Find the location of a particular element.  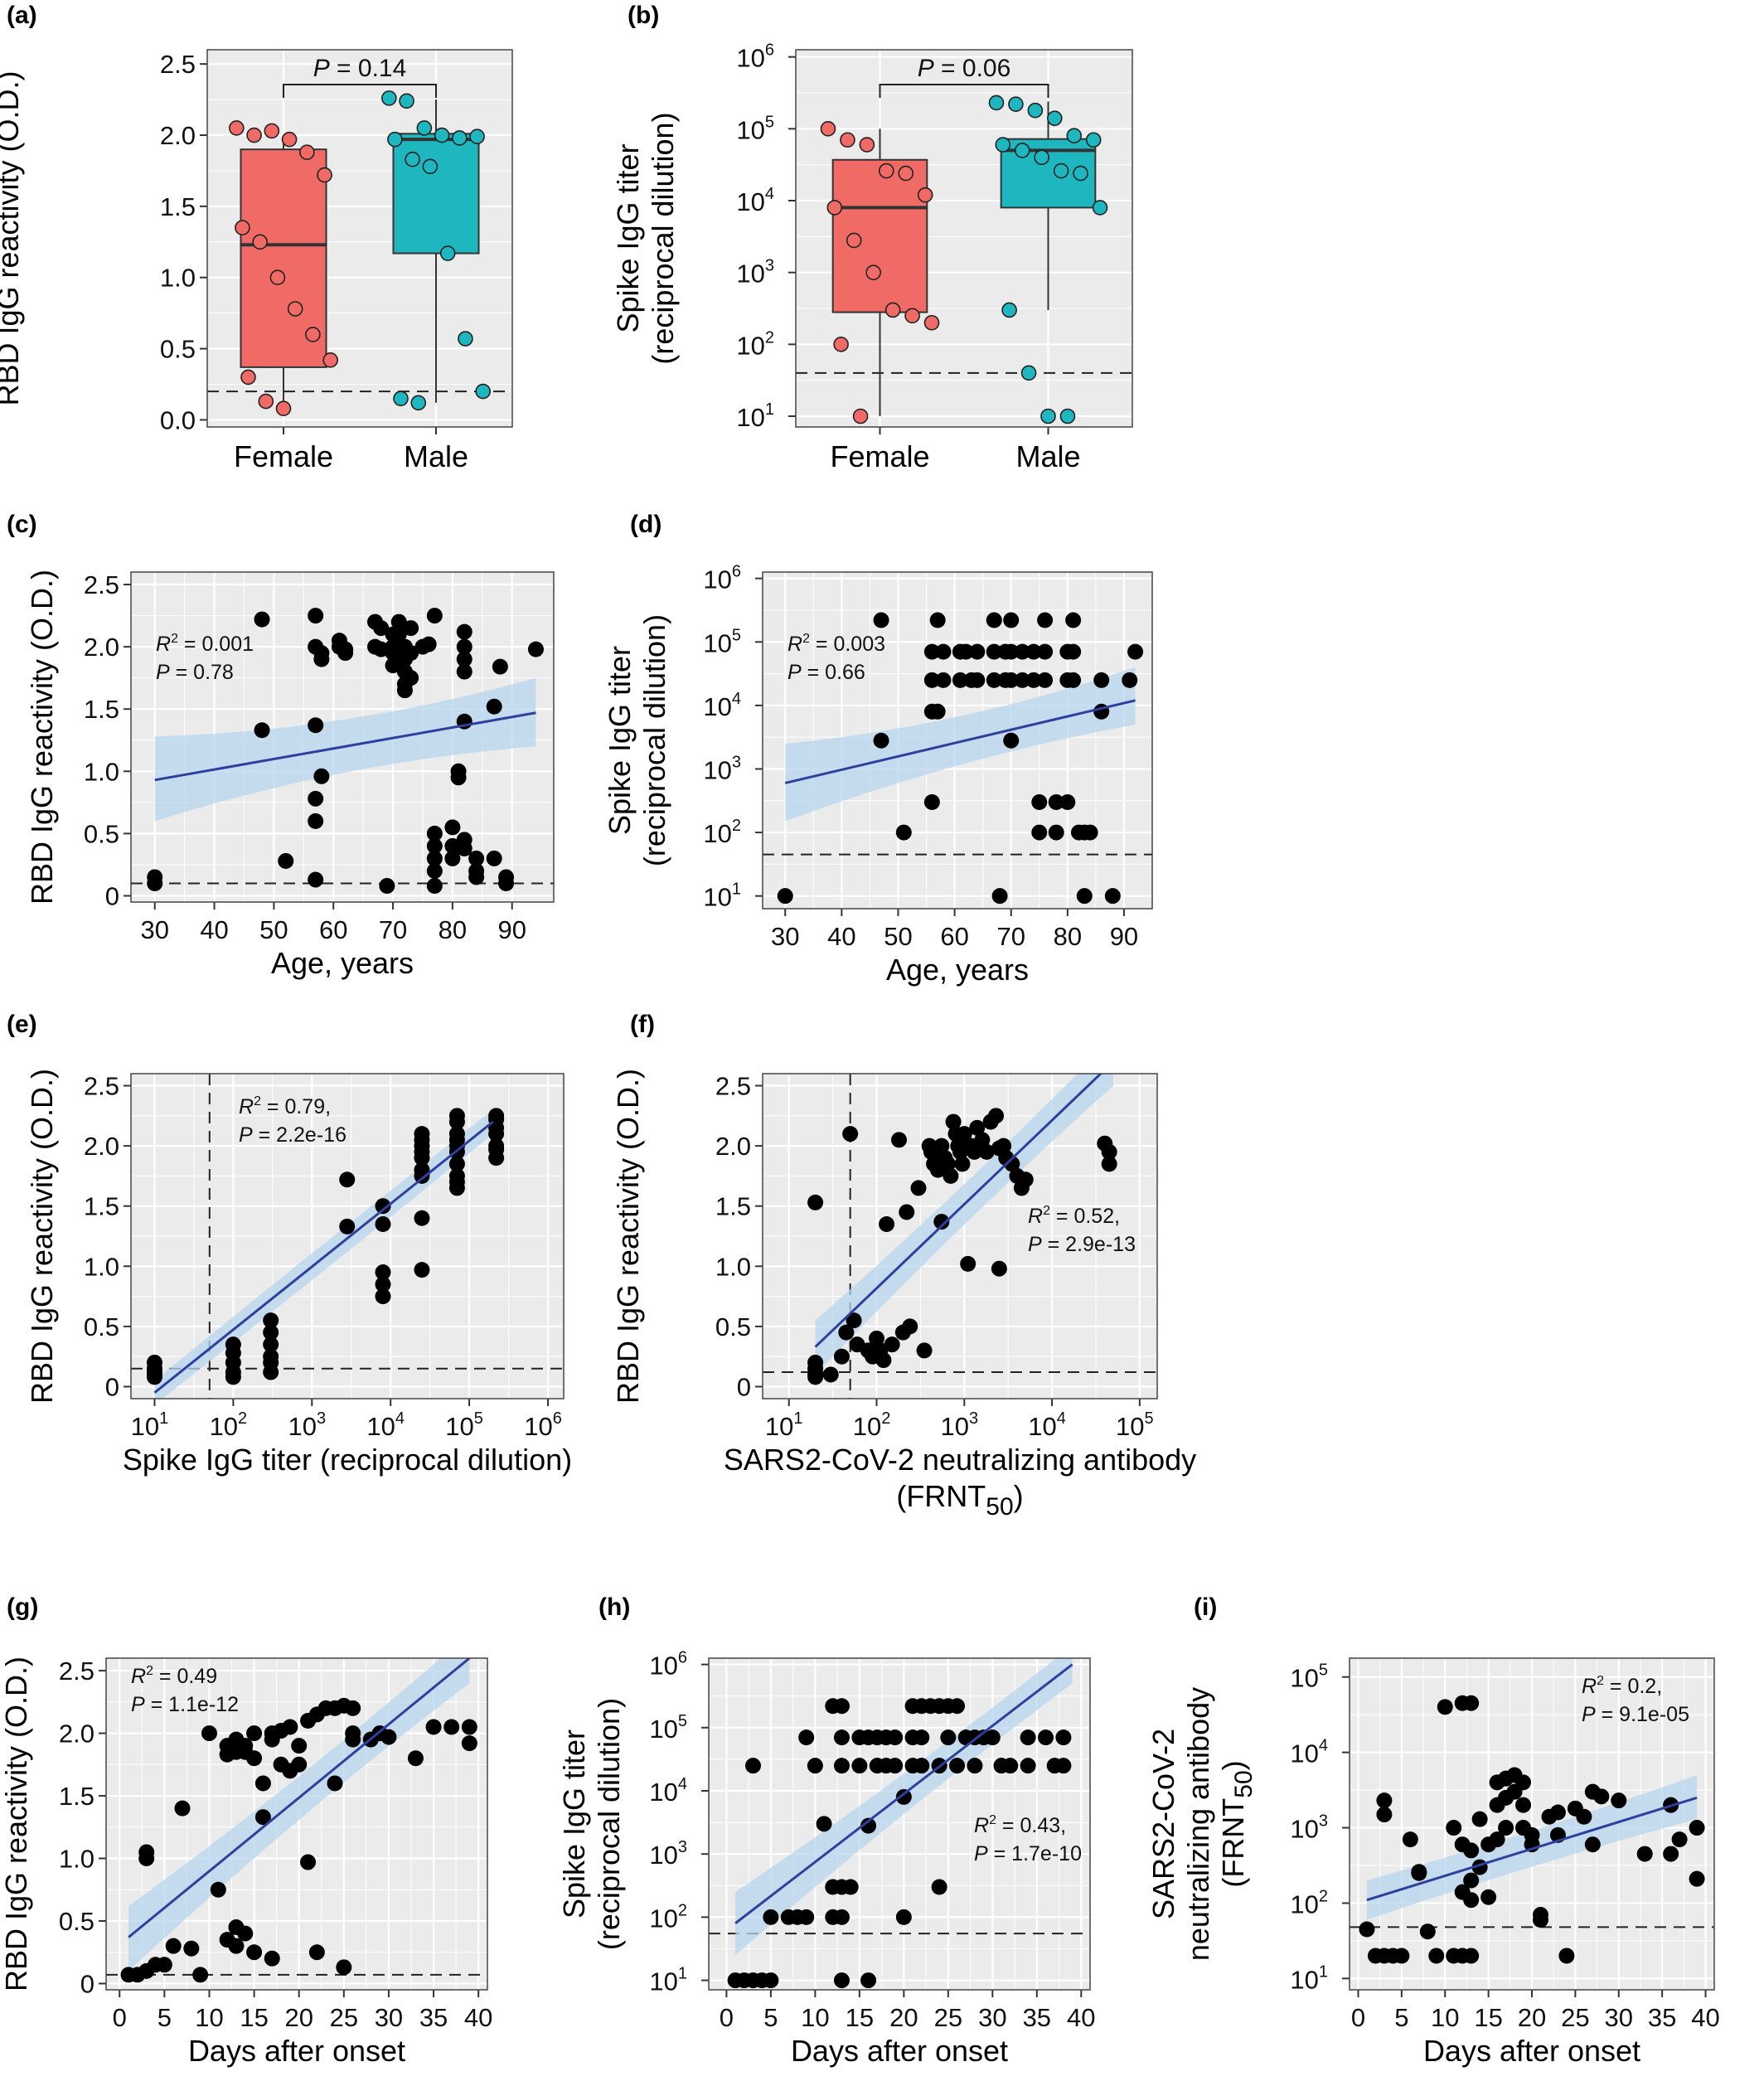

y-tick-label: 0.0 is located at coordinates (178, 419).